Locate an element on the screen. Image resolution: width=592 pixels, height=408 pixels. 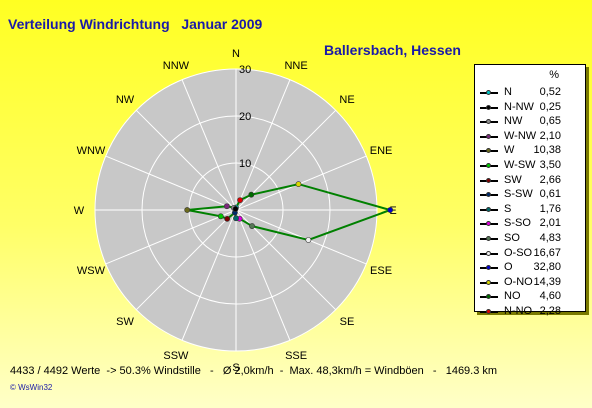
direction-label-ssw: SSW is located at coordinates (176, 356).